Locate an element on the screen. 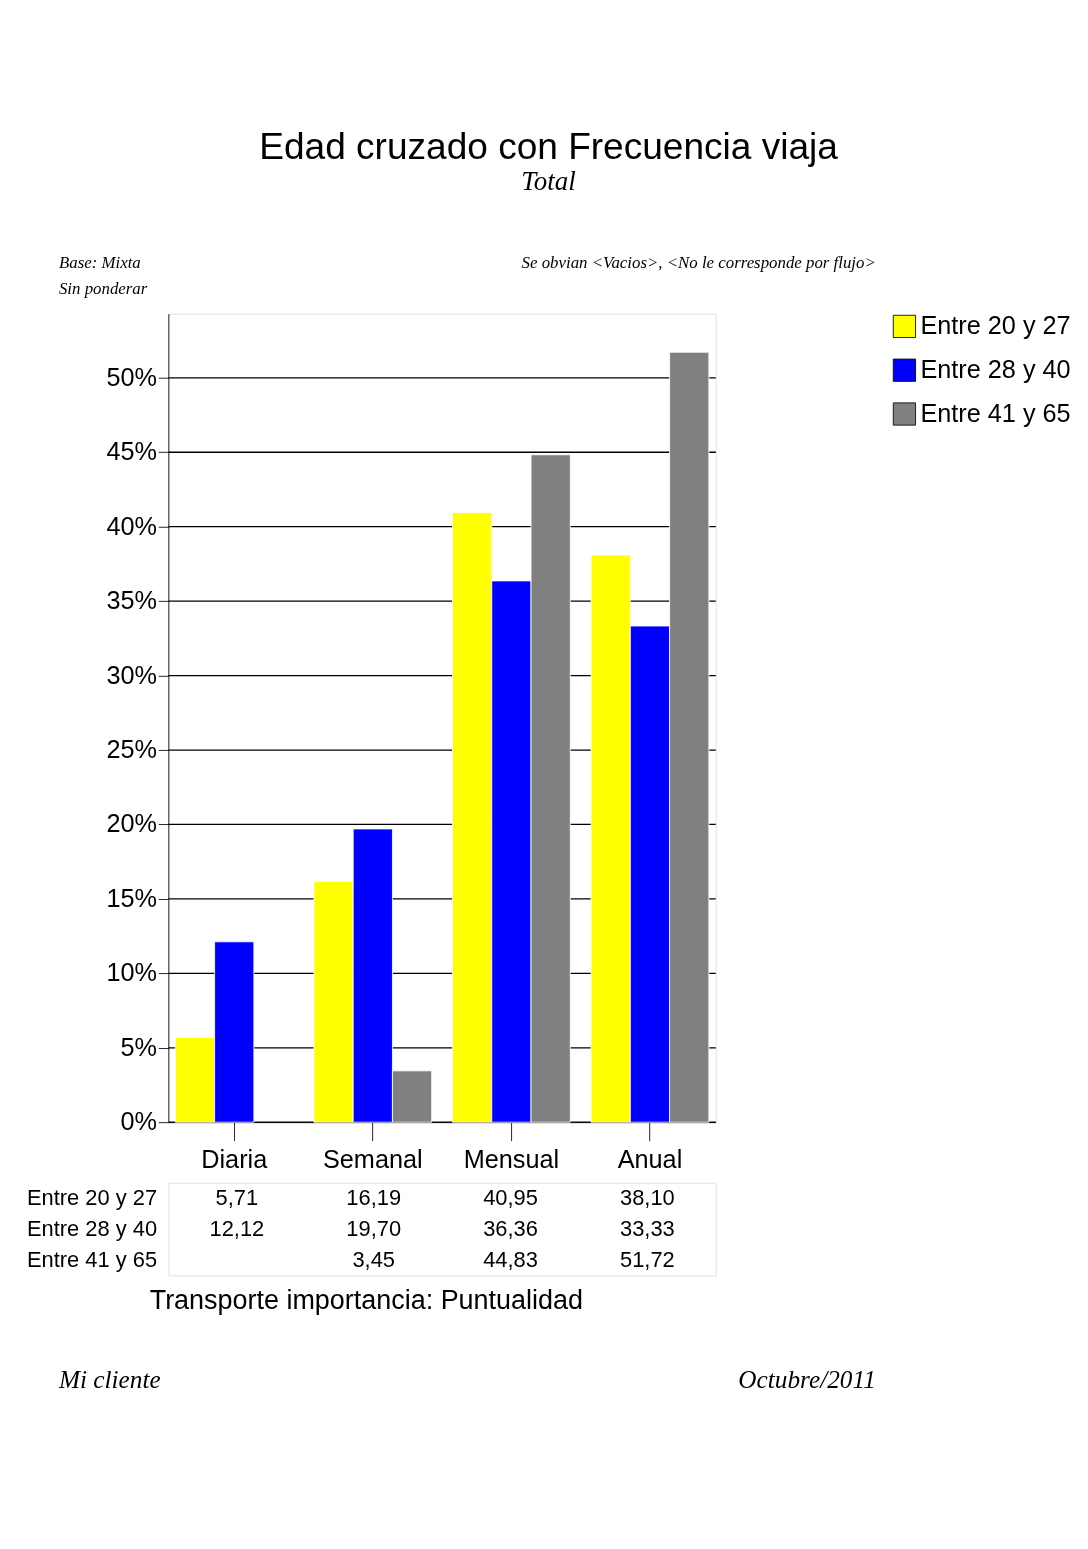 This screenshot has width=1088, height=1549. y-tick-label: 15% is located at coordinates (132, 897).